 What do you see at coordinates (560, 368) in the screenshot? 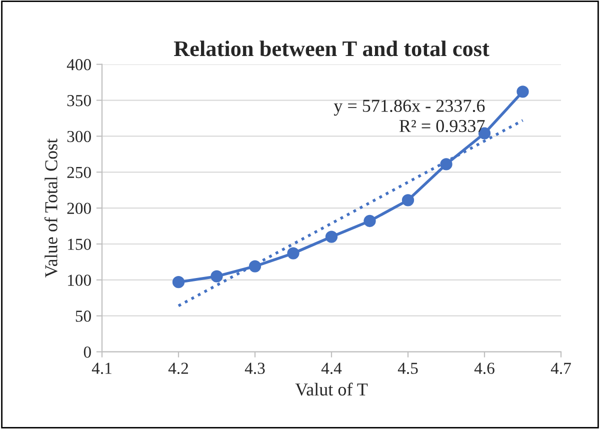
I see `x-tick-label: 4.7` at bounding box center [560, 368].